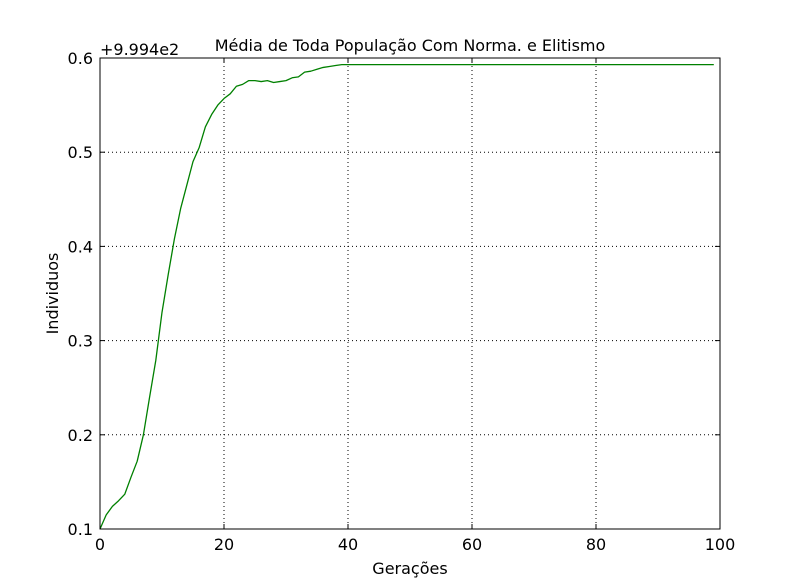  What do you see at coordinates (139, 49) in the screenshot?
I see `y-axis-offset-label: +9.994e2` at bounding box center [139, 49].